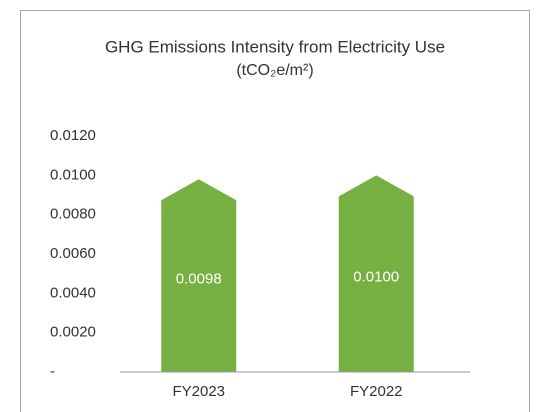 The width and height of the screenshot is (539, 412). I want to click on y-tick-label: -, so click(52, 371).